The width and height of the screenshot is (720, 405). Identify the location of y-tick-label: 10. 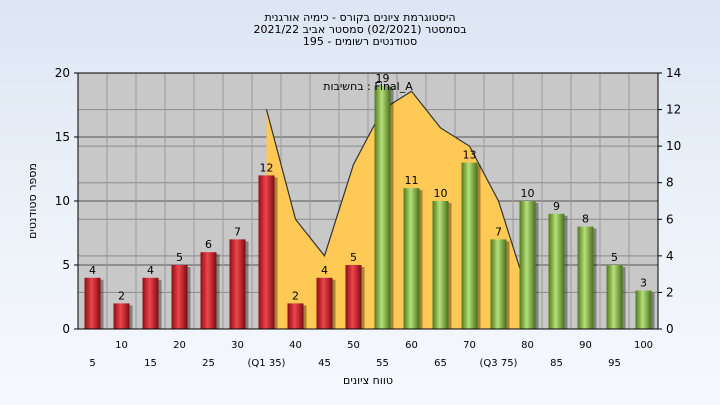
(62, 201).